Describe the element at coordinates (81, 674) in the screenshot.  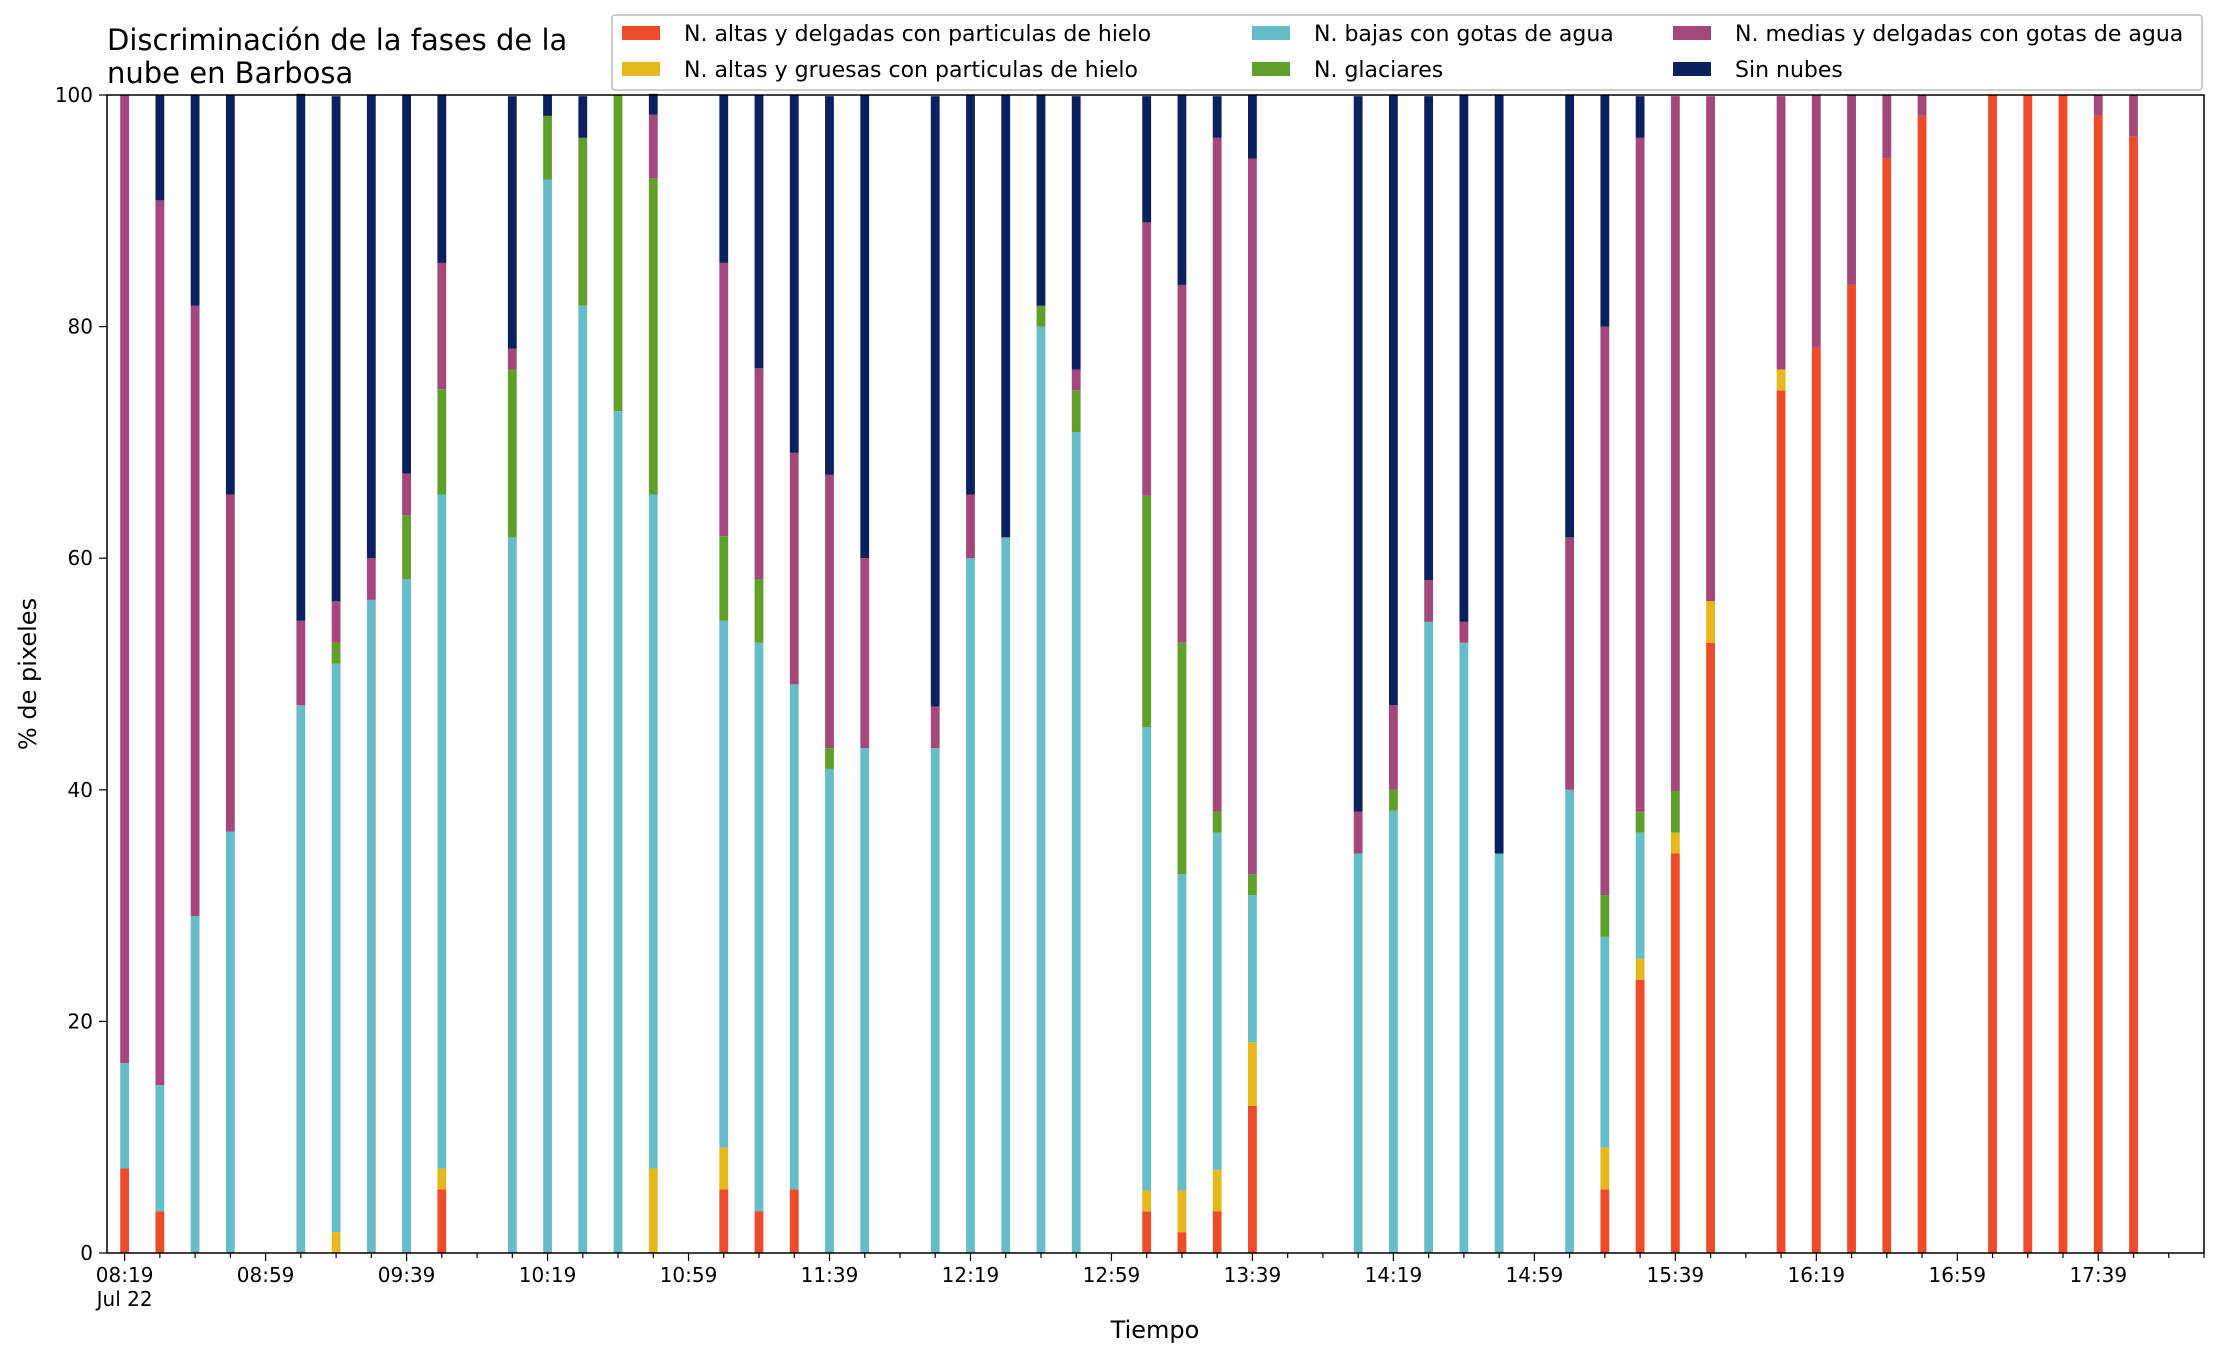
I see `y-axis-ticks: 0 20 40 60 80 100` at that location.